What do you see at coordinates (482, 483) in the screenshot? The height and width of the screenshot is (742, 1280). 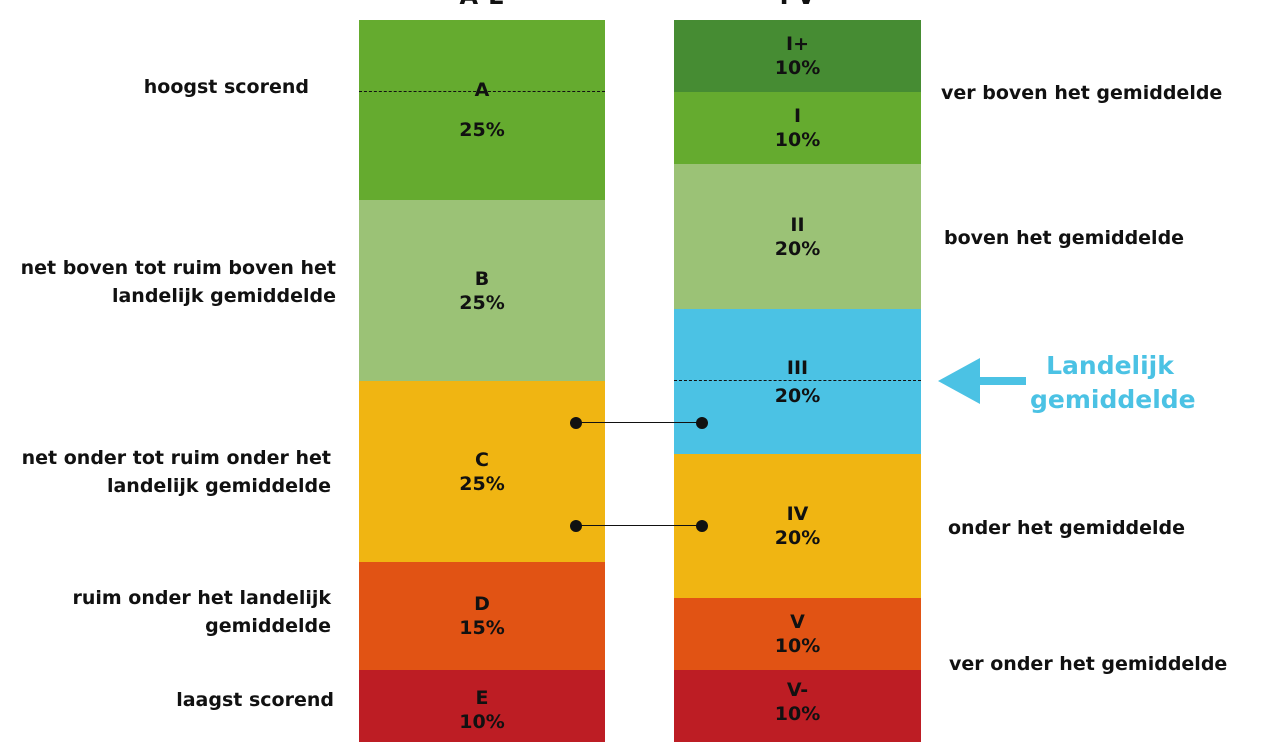 I see `left-block-c-percent: 25%` at bounding box center [482, 483].